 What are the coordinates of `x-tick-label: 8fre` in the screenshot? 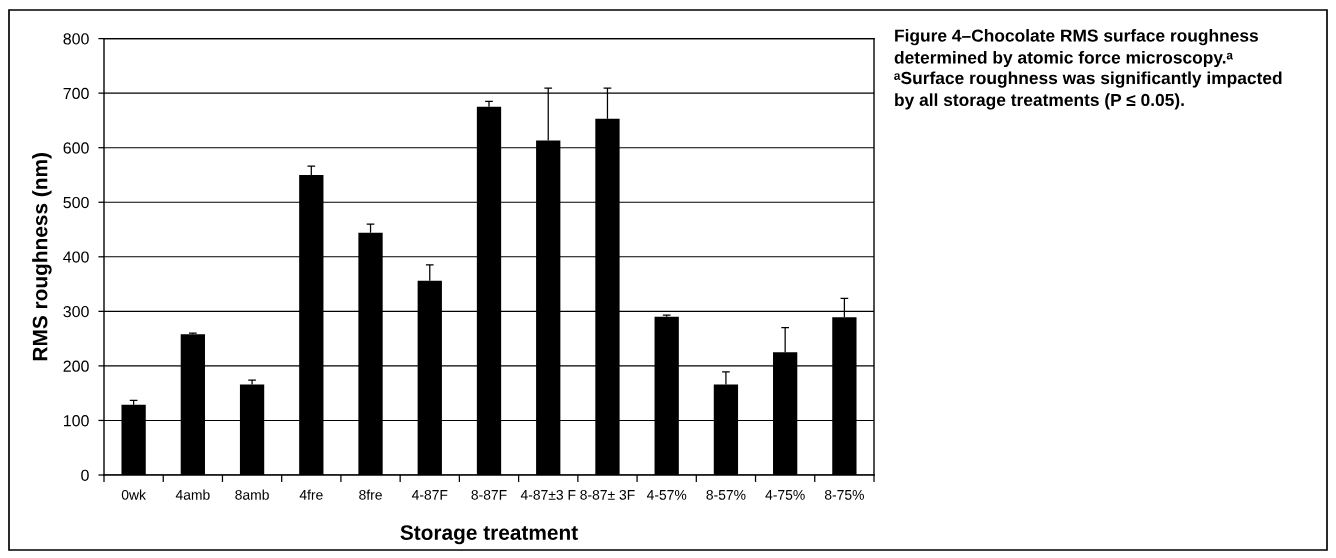 It's located at (370, 494).